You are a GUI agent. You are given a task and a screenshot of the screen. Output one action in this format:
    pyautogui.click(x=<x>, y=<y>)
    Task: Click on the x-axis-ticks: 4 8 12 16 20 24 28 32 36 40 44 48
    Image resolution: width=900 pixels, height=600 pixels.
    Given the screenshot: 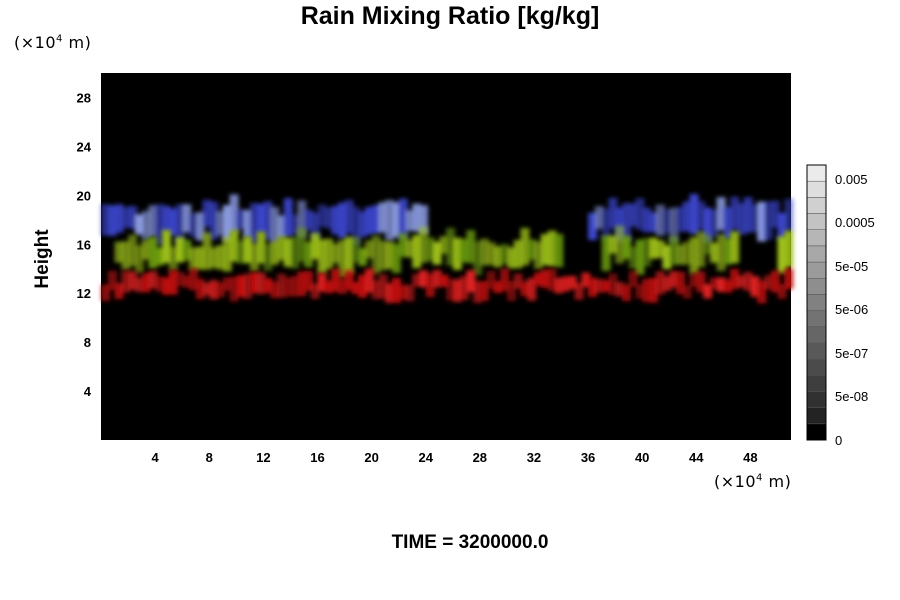 What is the action you would take?
    pyautogui.click(x=455, y=450)
    